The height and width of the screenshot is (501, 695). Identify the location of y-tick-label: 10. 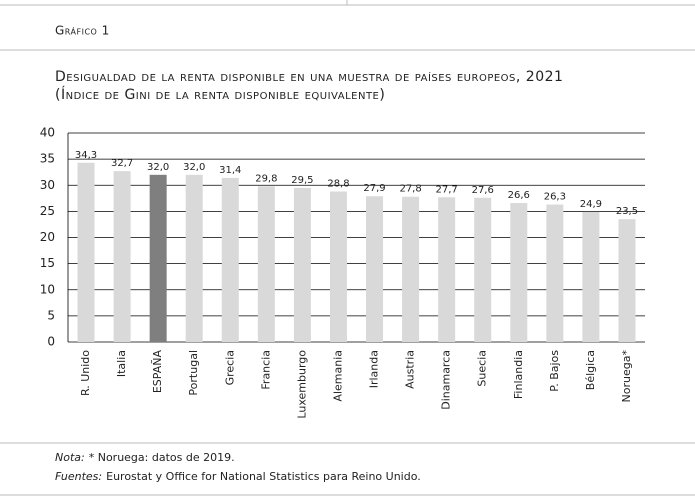
(47, 289).